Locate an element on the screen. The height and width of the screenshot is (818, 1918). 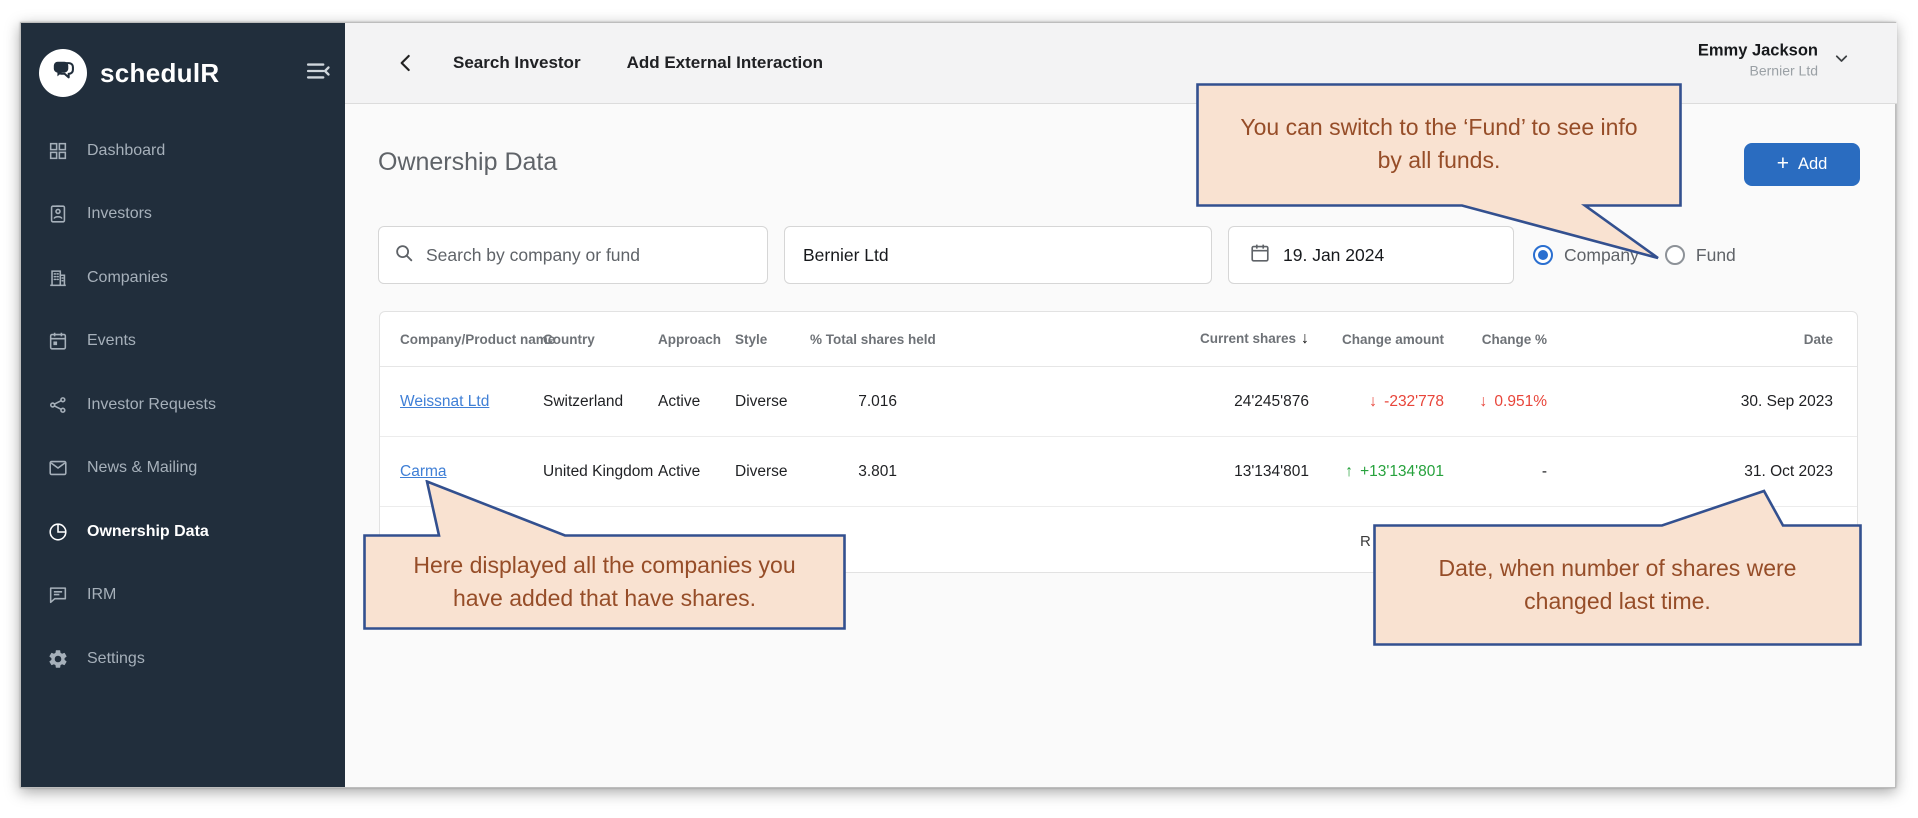
change-value: -232'778 is located at coordinates (1414, 401).